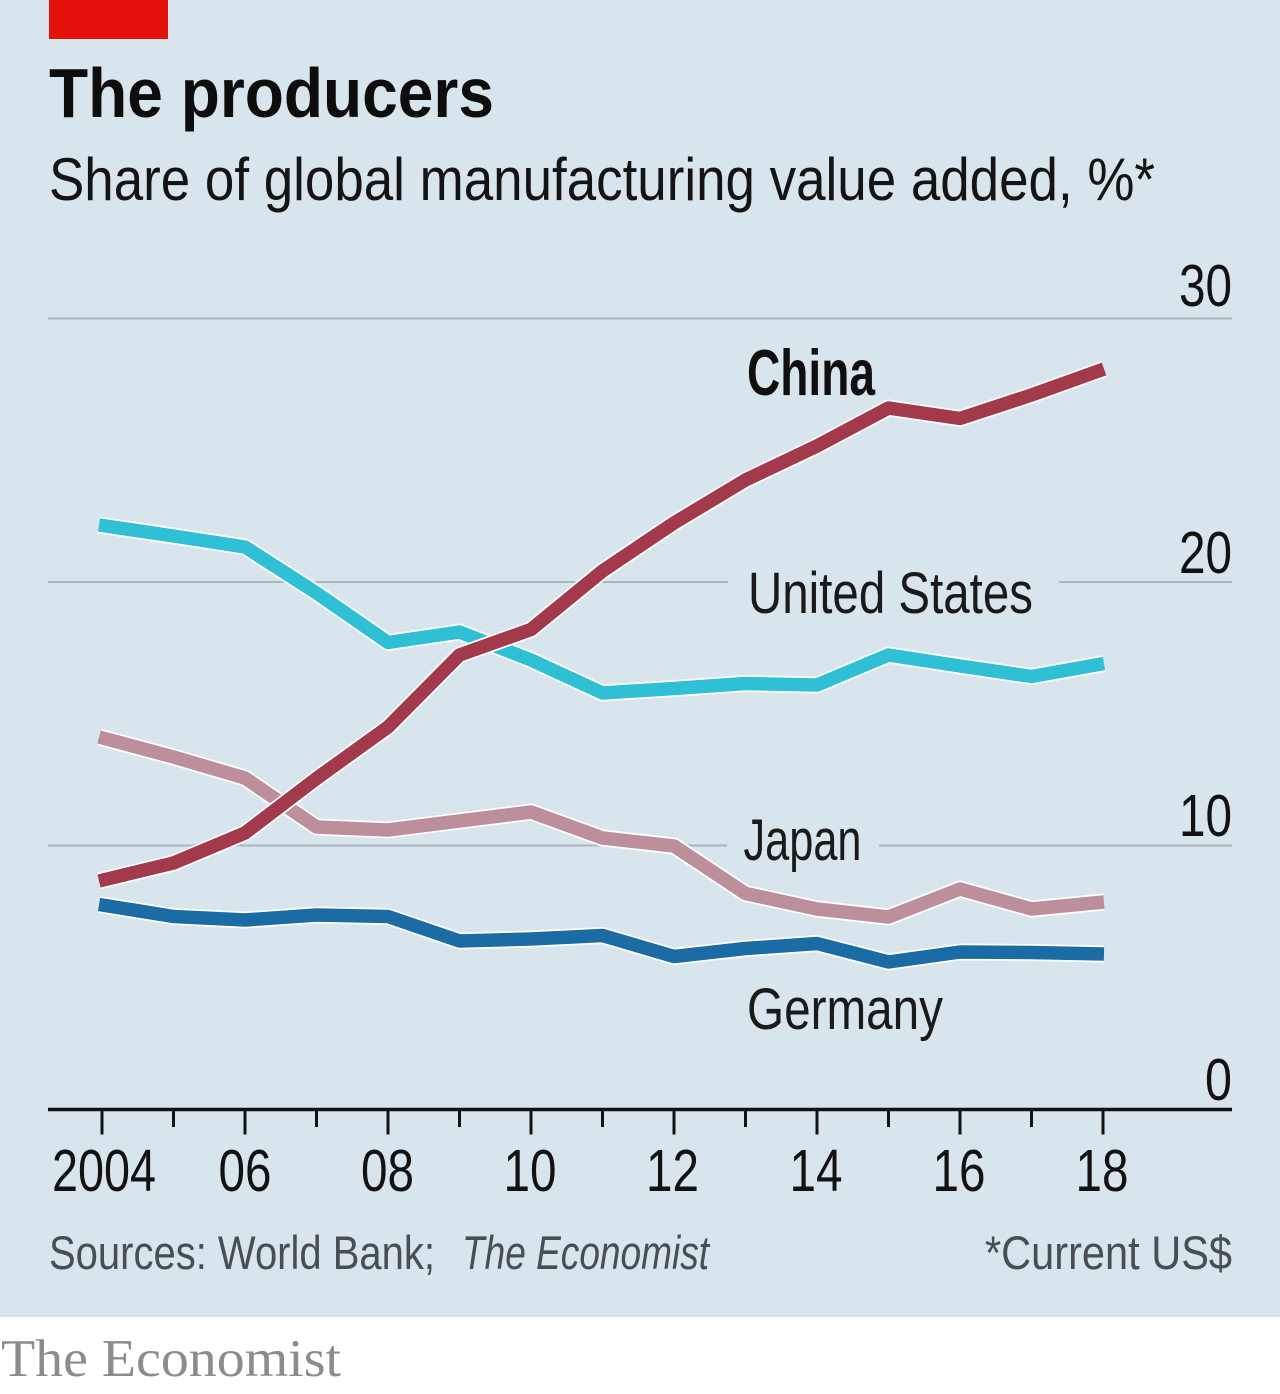  What do you see at coordinates (803, 840) in the screenshot?
I see `svg-text: Japan` at bounding box center [803, 840].